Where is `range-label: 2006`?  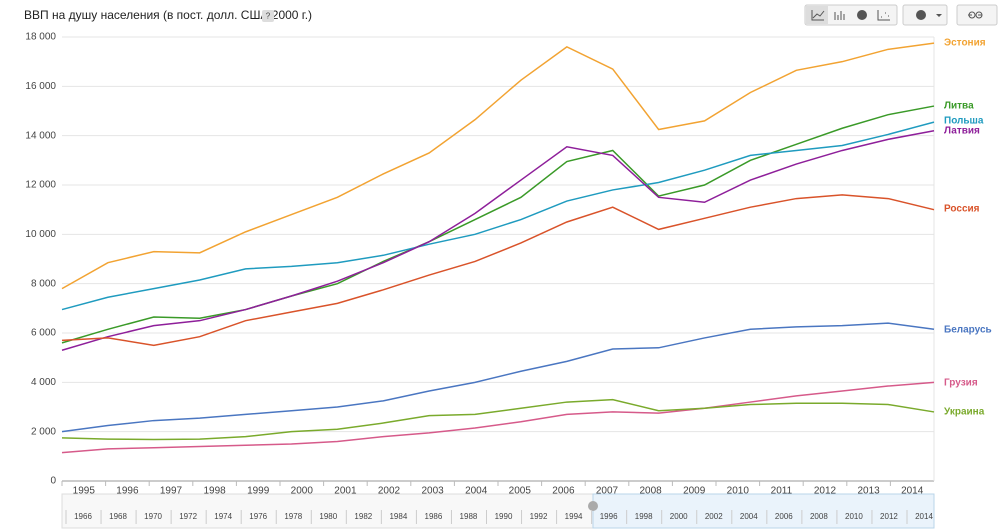 range-label: 2006 is located at coordinates (784, 516).